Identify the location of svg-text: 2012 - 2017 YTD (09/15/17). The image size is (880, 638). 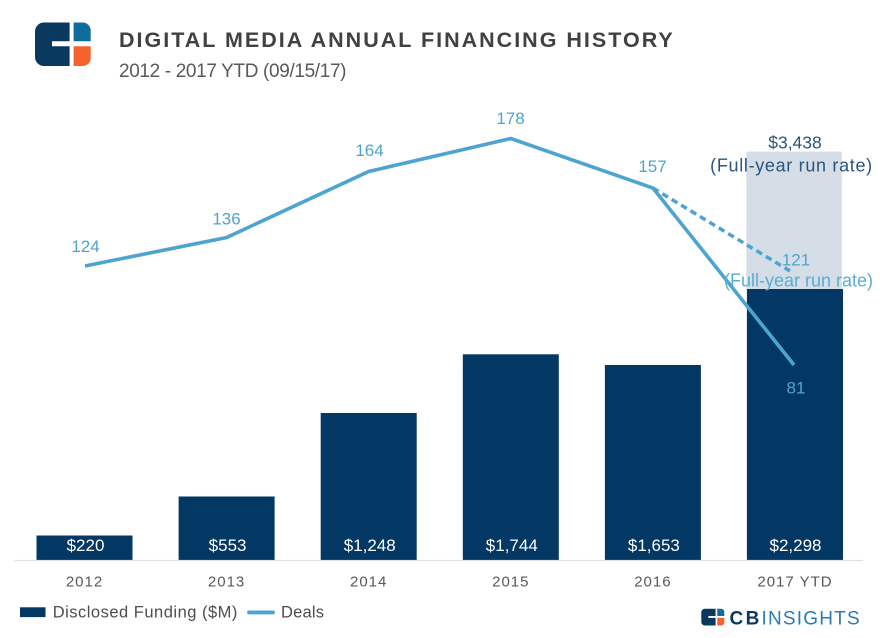
(232, 71).